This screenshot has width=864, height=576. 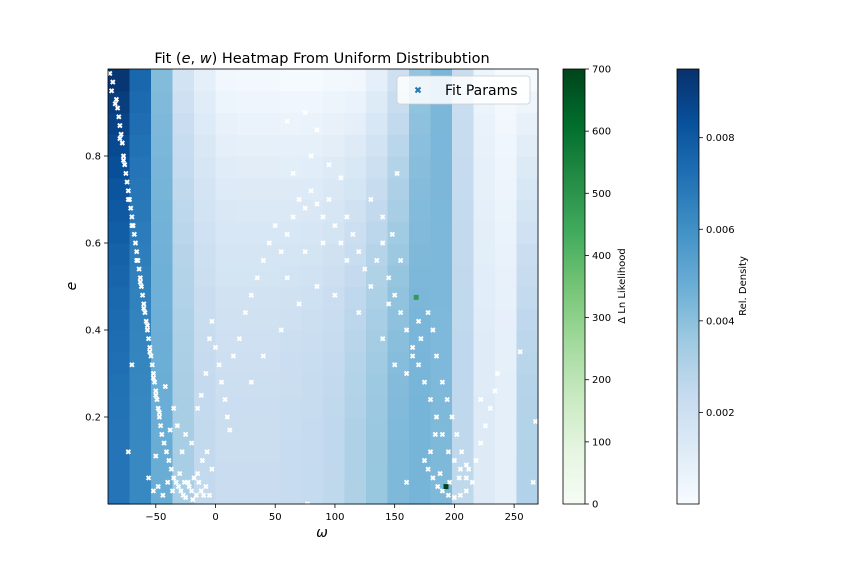 What do you see at coordinates (93, 418) in the screenshot?
I see `y-tick-label: 0.2` at bounding box center [93, 418].